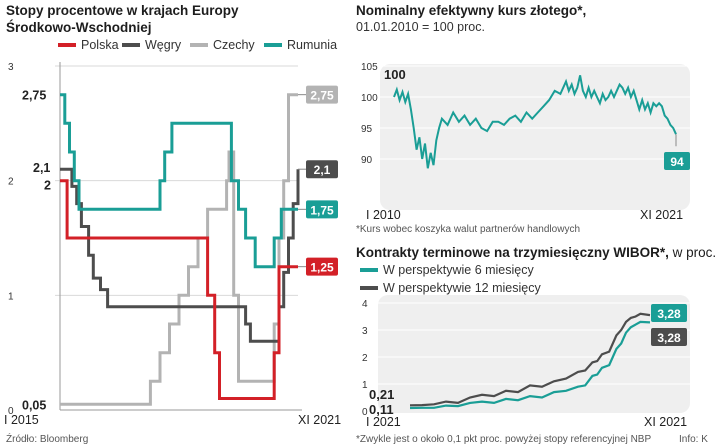  What do you see at coordinates (365, 385) in the screenshot?
I see `right-bottom-ytick-label: 1` at bounding box center [365, 385].